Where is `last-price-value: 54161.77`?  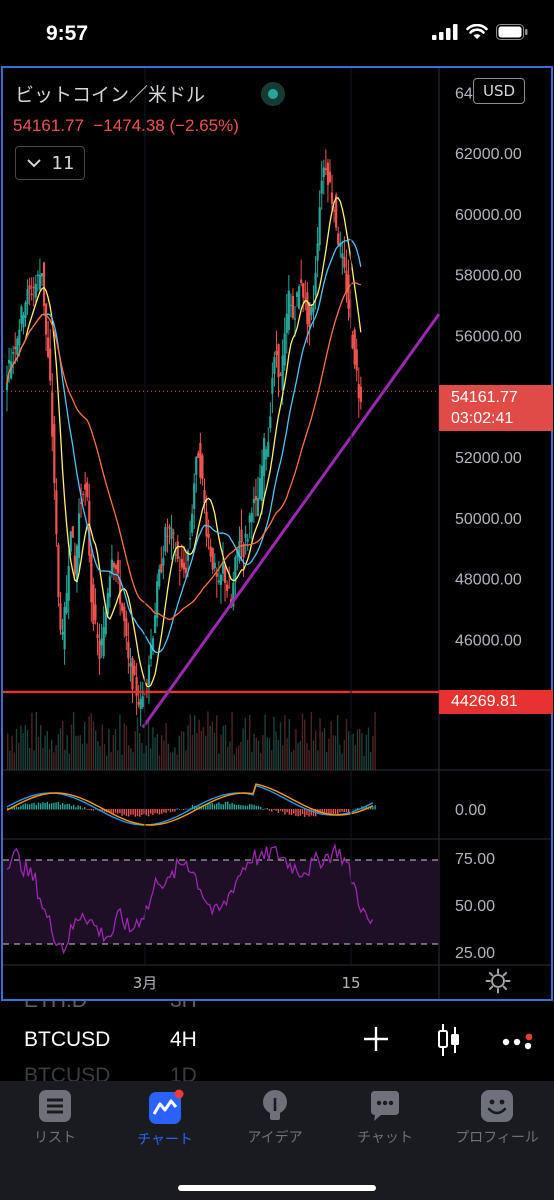
last-price-value: 54161.77 is located at coordinates (484, 397).